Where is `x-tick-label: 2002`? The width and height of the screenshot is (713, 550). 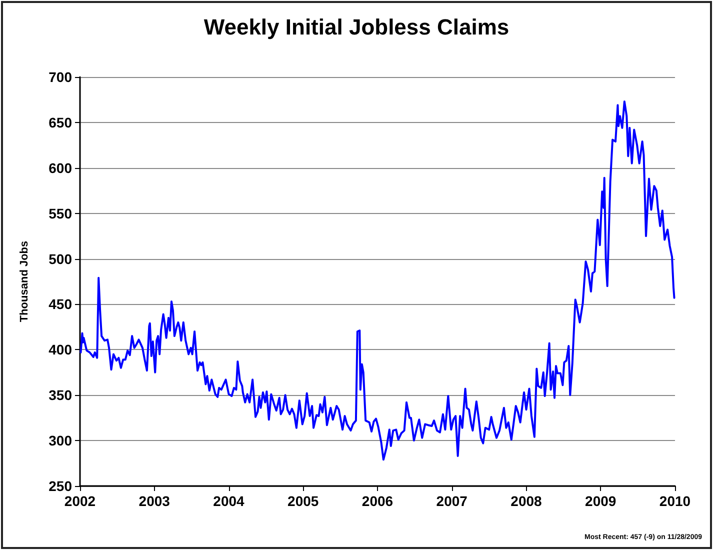
x-tick-label: 2002 is located at coordinates (80, 501).